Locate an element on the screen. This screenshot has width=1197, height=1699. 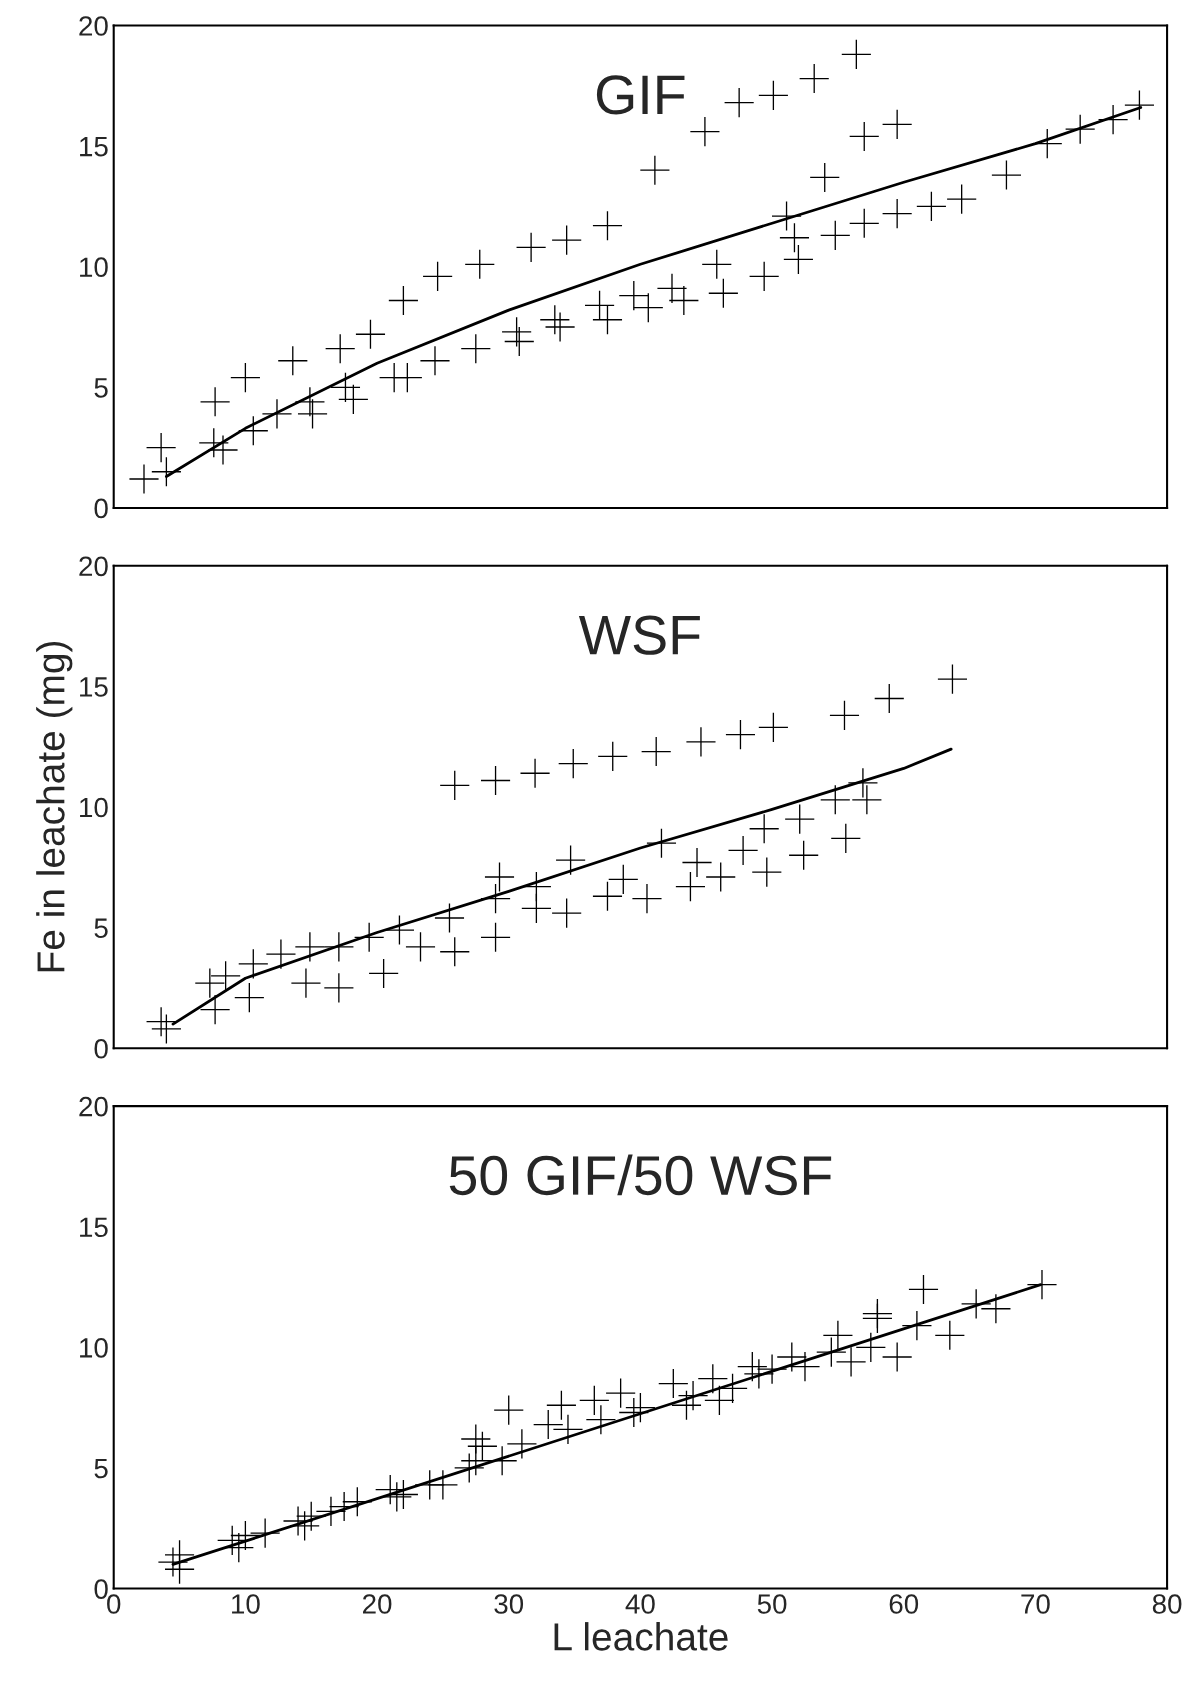
x-tick-label: 10 is located at coordinates (246, 1604).